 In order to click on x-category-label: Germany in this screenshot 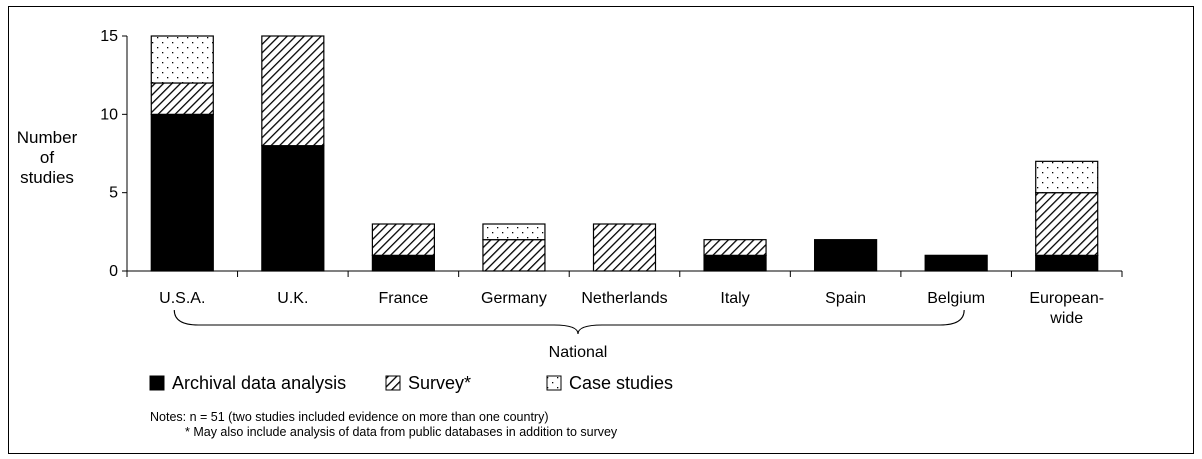, I will do `click(514, 298)`.